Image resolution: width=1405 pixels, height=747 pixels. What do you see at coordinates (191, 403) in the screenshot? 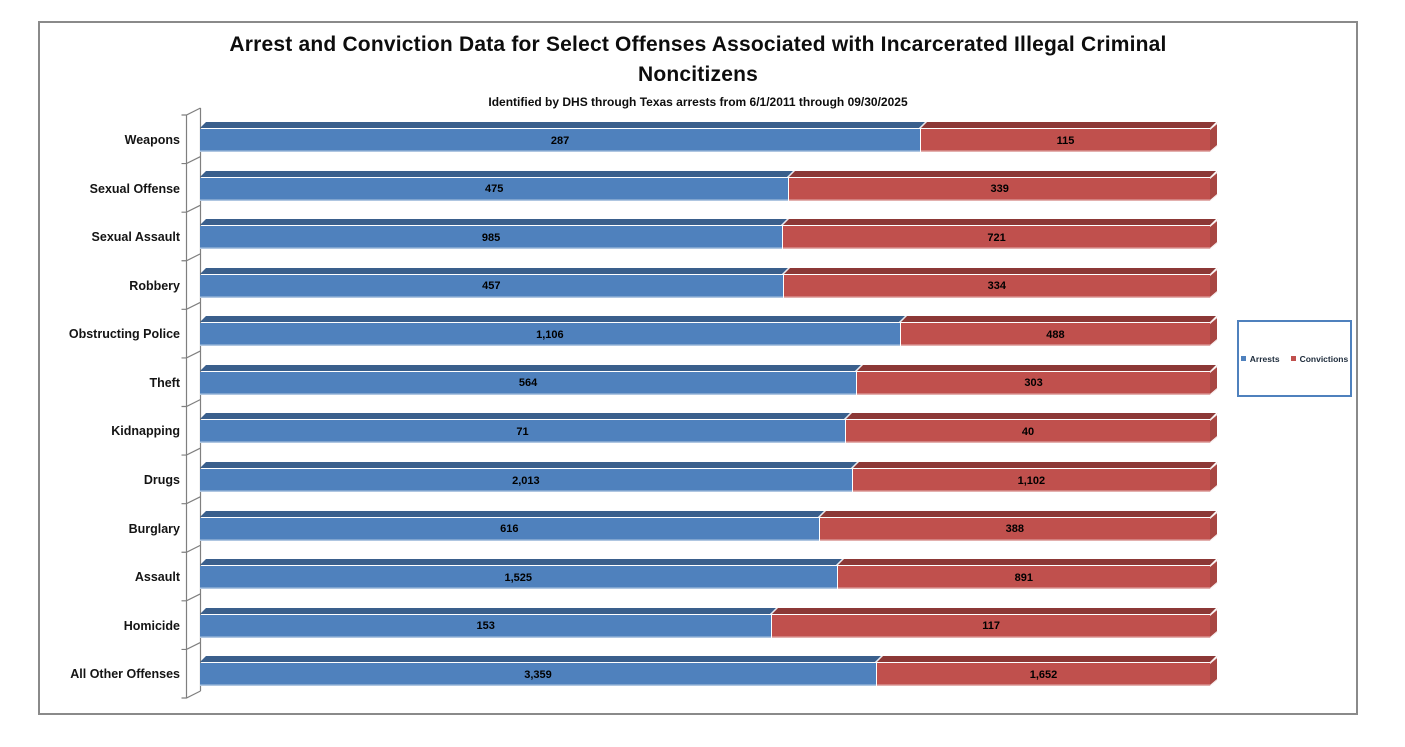
I see `axis-wall-icon` at bounding box center [191, 403].